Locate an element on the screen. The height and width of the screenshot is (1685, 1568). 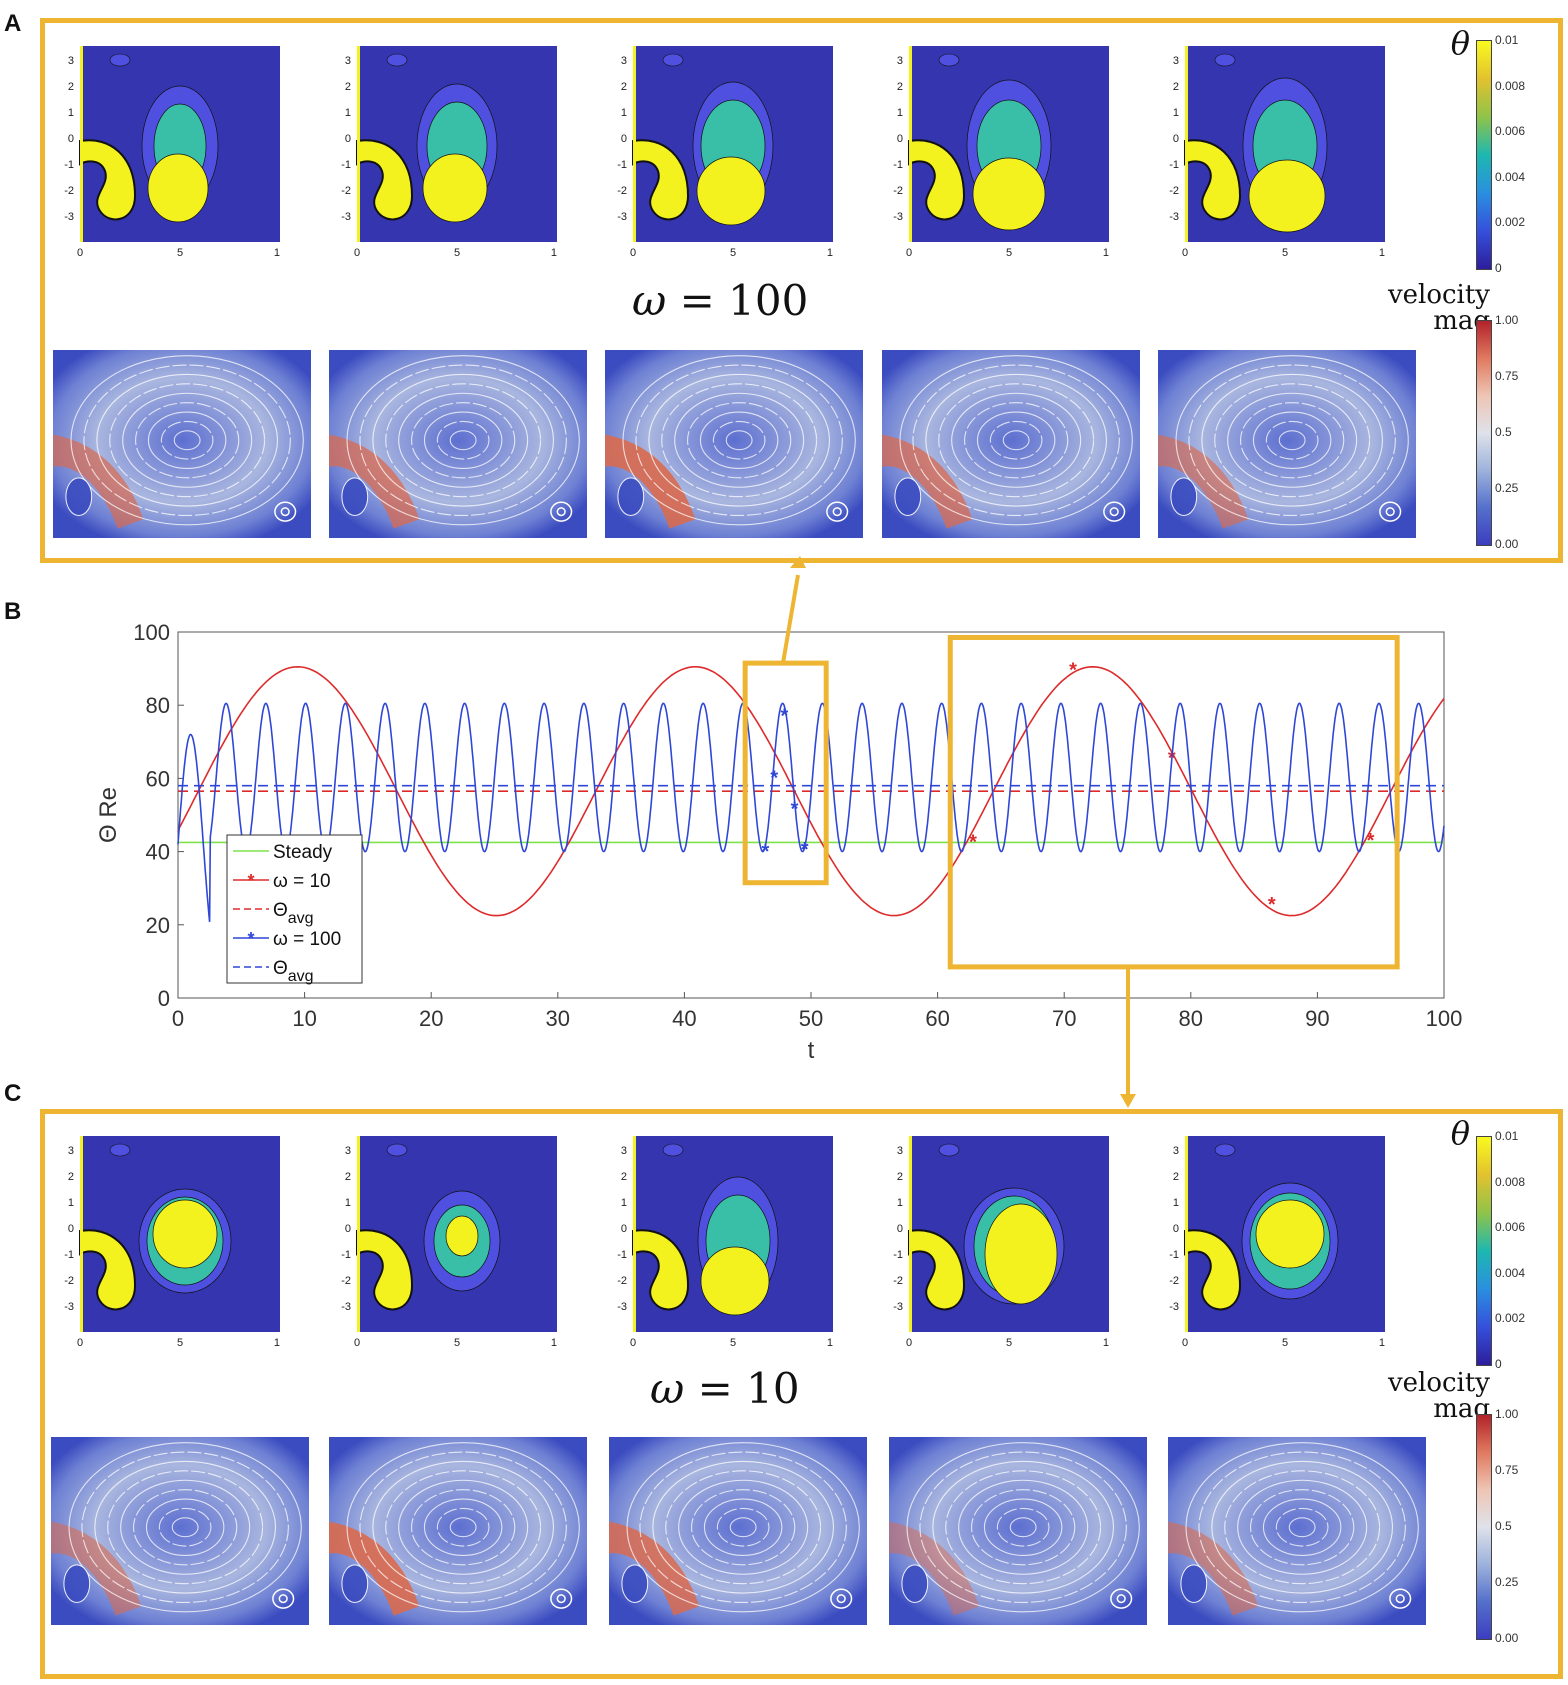
small-blob is located at coordinates (949, 60).